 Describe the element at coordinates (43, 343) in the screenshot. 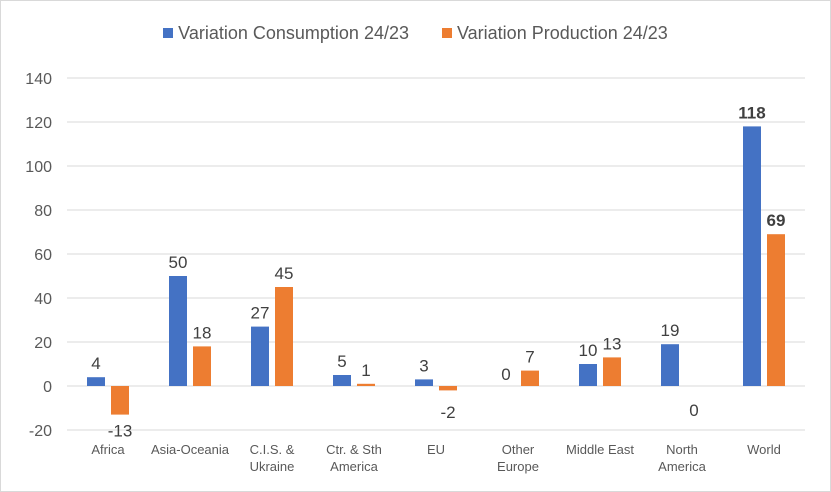

I see `y-tick-label: 20` at that location.